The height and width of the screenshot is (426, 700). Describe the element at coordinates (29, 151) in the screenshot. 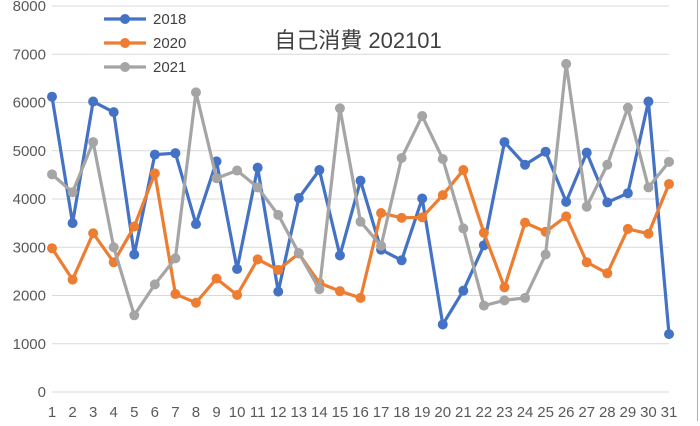

I see `y-tick-label: 5000` at that location.